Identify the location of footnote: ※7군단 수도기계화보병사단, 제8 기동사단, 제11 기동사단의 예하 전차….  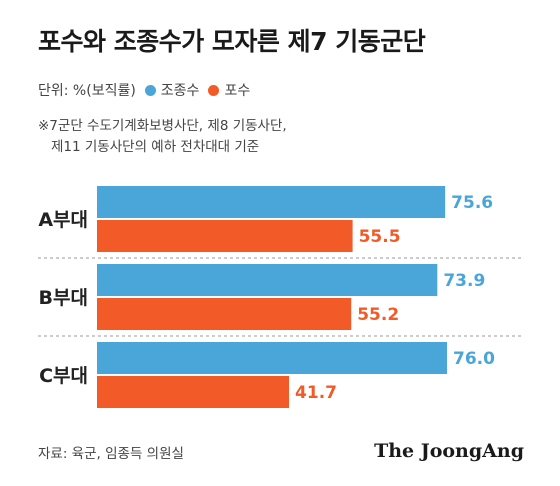
(162, 137).